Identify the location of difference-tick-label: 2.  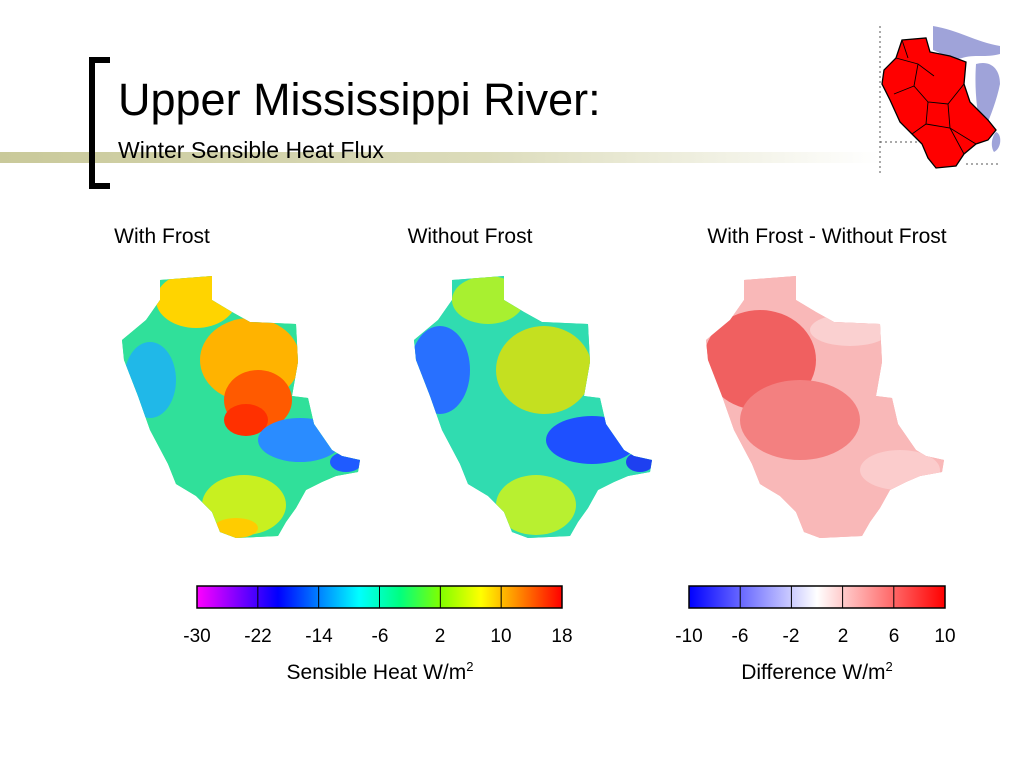
(843, 636).